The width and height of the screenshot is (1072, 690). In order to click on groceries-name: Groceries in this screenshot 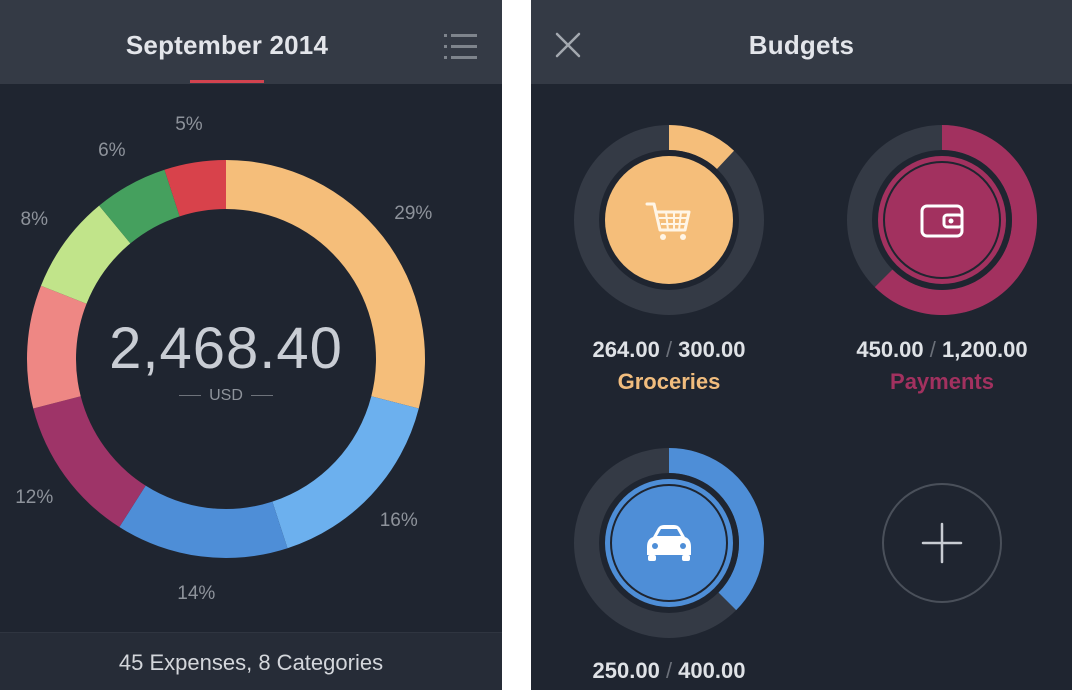, I will do `click(669, 381)`.